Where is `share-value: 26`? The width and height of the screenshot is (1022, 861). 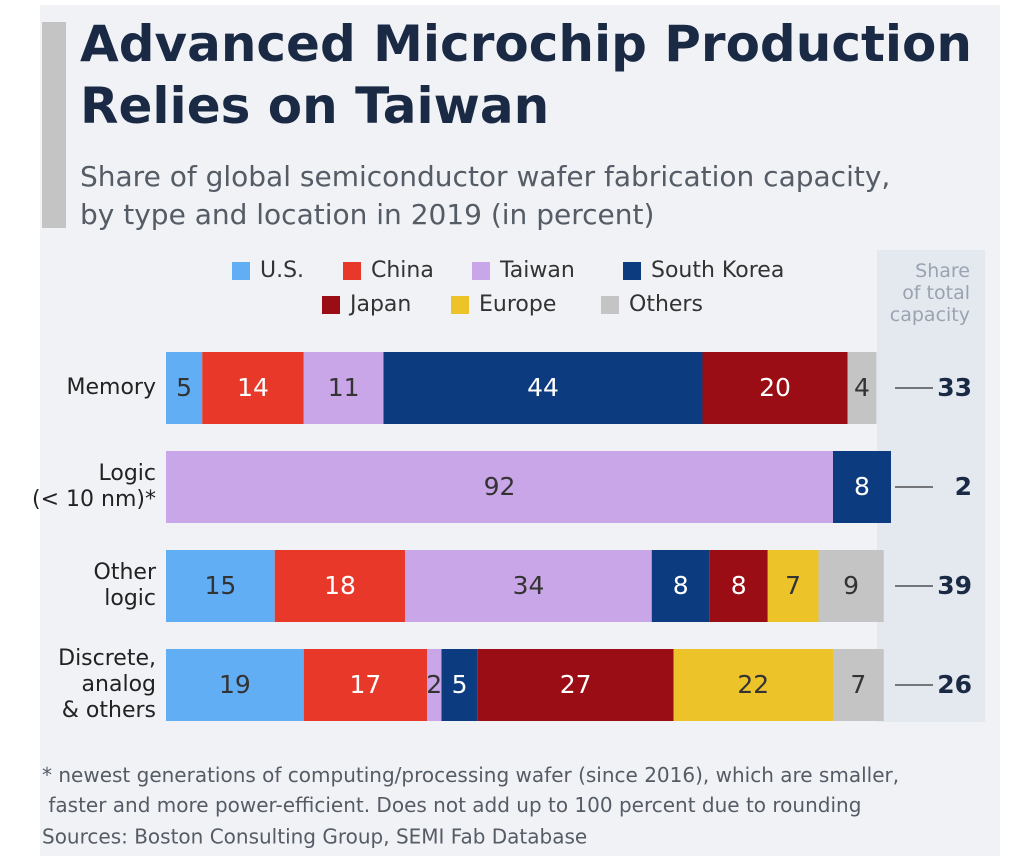 share-value: 26 is located at coordinates (954, 684).